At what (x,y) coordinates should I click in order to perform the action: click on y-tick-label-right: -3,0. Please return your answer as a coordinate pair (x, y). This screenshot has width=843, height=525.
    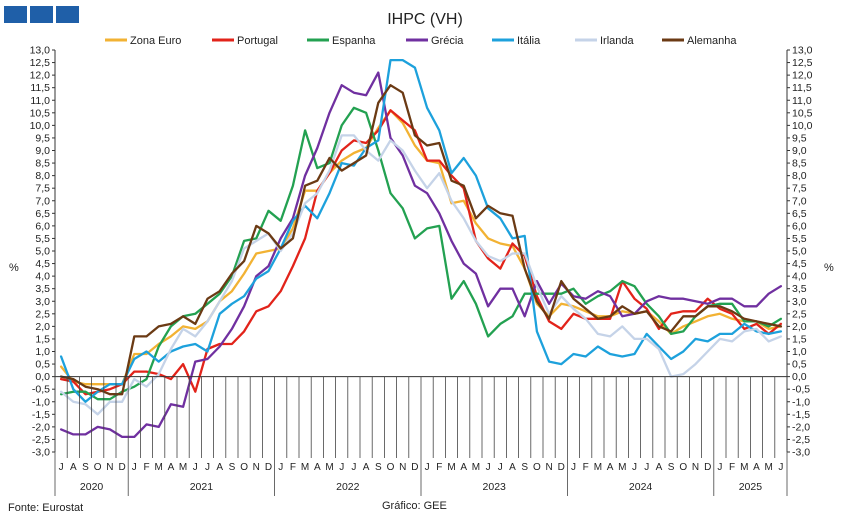
    Looking at the image, I should click on (801, 453).